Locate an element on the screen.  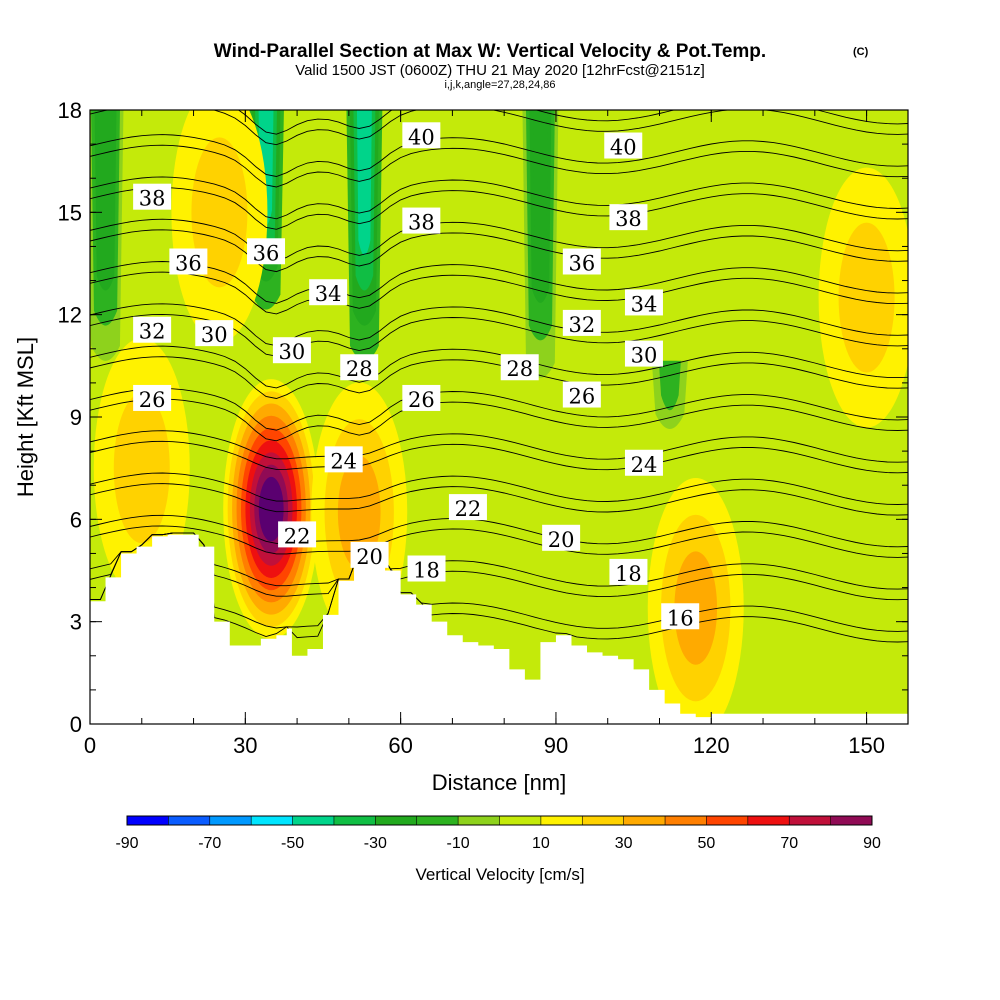
contour-label-text: 34 is located at coordinates (328, 294).